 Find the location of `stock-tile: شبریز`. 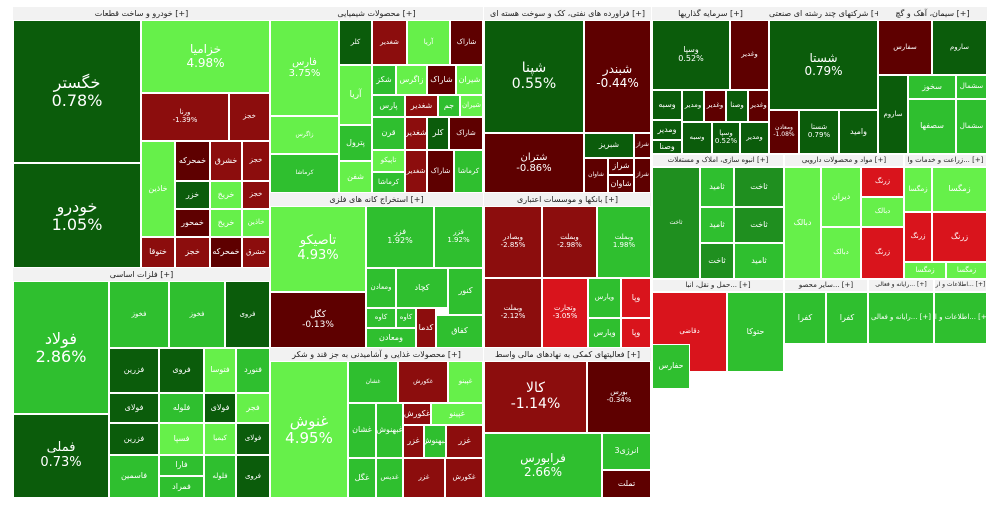

stock-tile: شبریز is located at coordinates (609, 145).